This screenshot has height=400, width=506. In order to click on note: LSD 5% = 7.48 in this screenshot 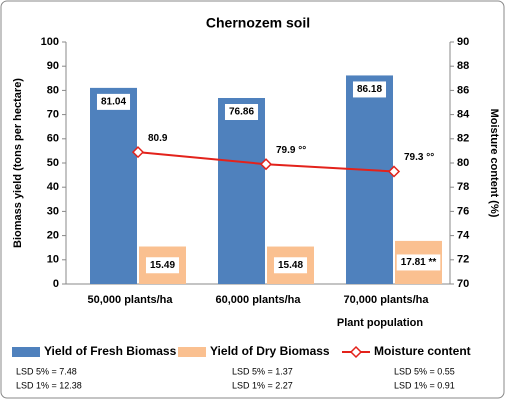, I will do `click(46, 371)`.